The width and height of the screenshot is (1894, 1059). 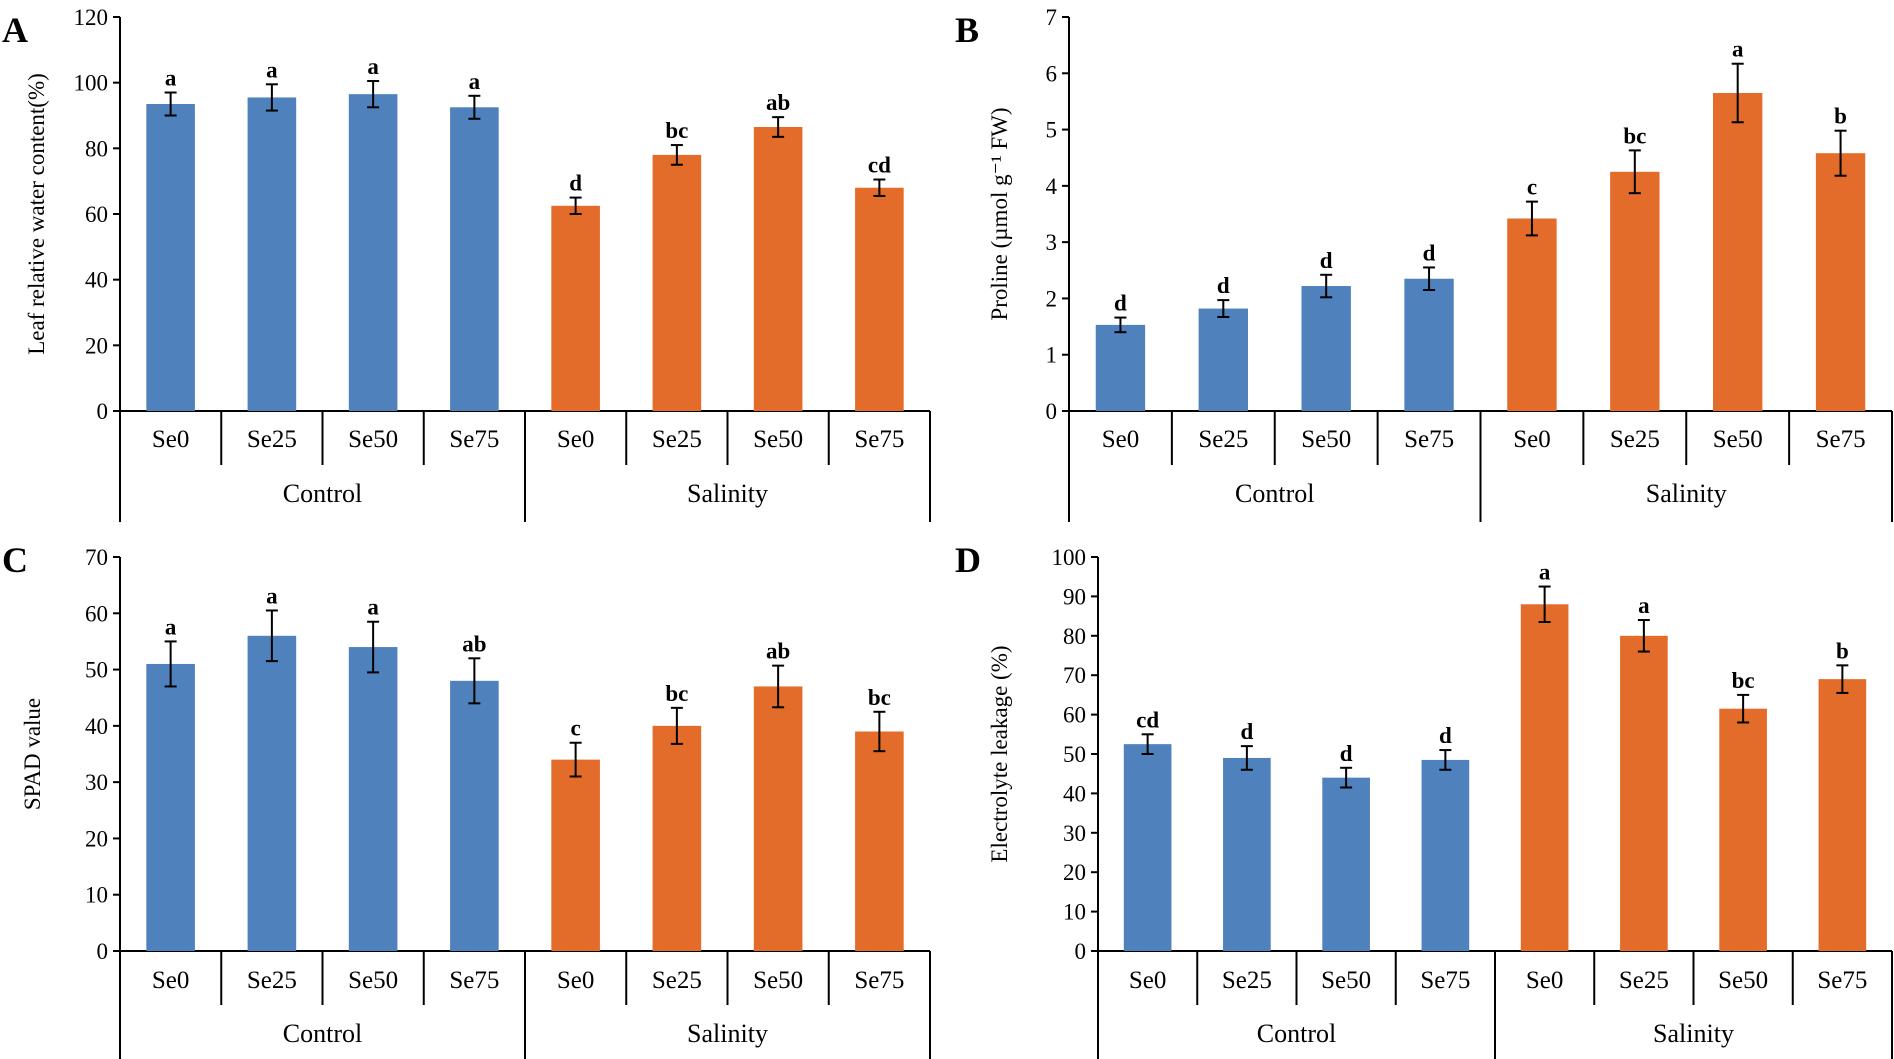 What do you see at coordinates (15, 560) in the screenshot?
I see `panel-letter: C` at bounding box center [15, 560].